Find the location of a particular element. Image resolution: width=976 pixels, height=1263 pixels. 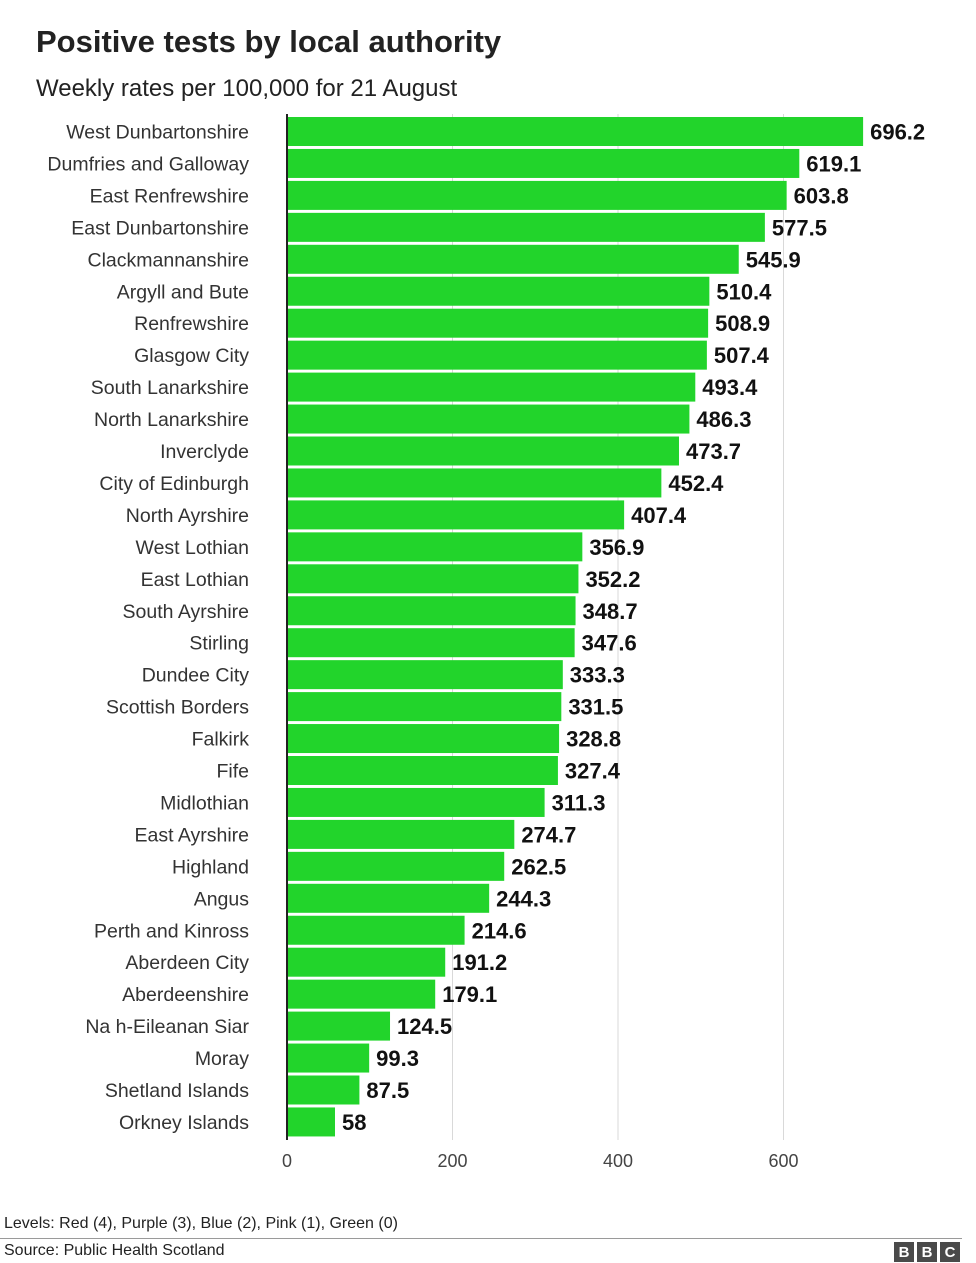

x-tick-label: 600 is located at coordinates (783, 1161).